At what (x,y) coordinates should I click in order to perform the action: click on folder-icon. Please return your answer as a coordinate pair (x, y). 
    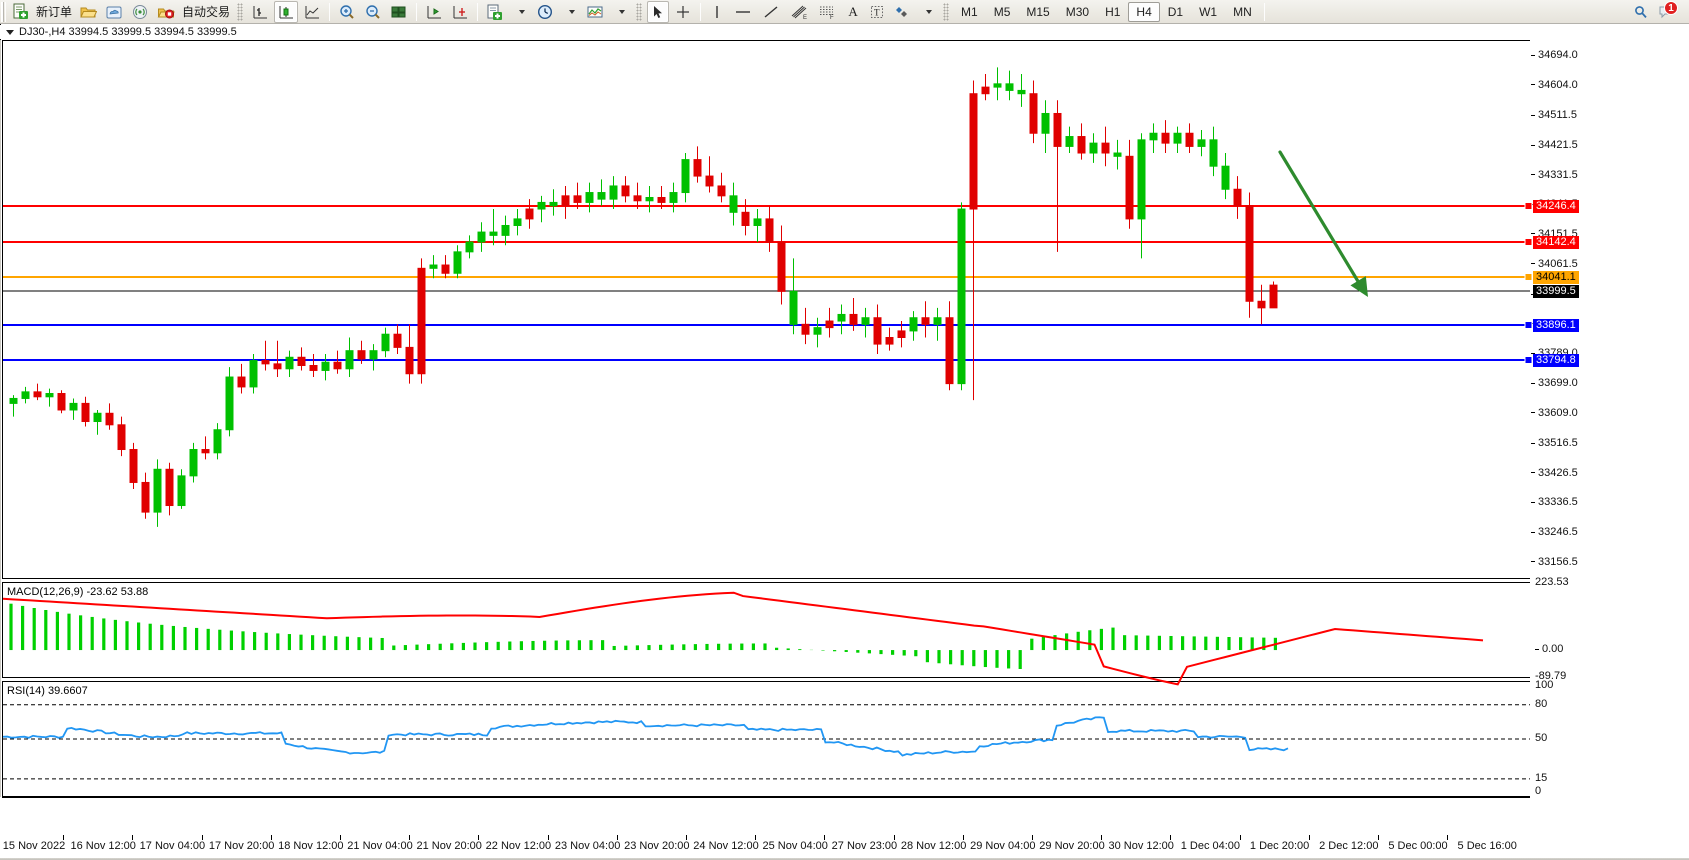
    Looking at the image, I should click on (88, 12).